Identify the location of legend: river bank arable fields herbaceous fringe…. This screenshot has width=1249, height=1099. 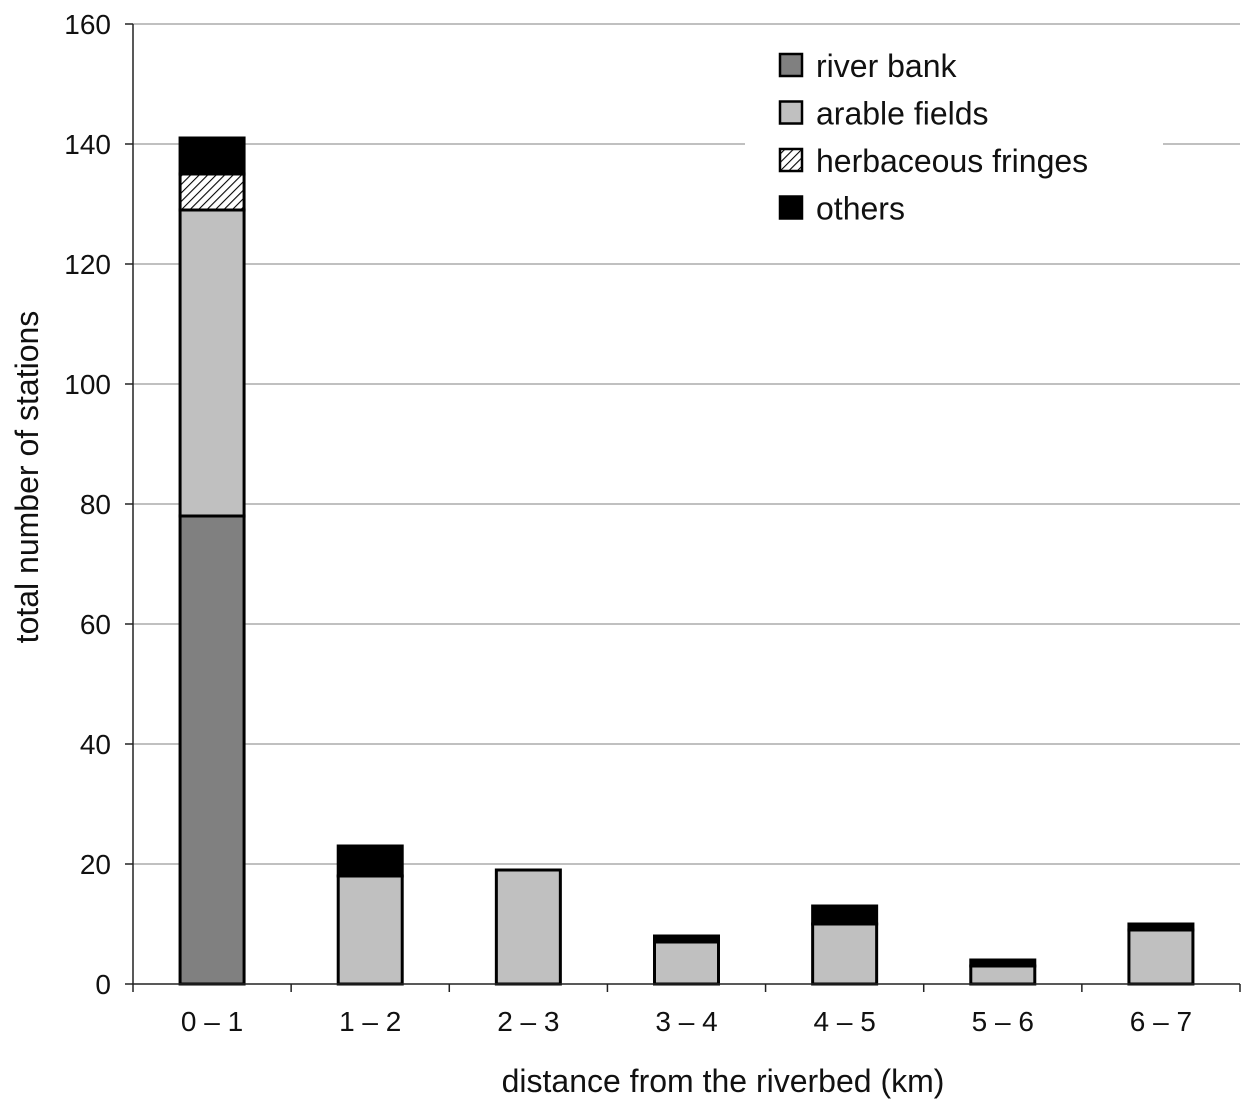
(954, 133).